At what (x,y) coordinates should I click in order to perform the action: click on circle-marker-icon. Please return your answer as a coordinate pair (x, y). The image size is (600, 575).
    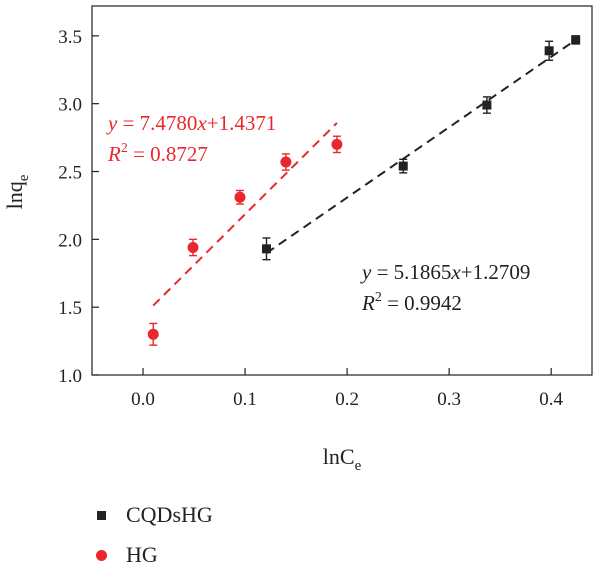
    Looking at the image, I should click on (101, 555).